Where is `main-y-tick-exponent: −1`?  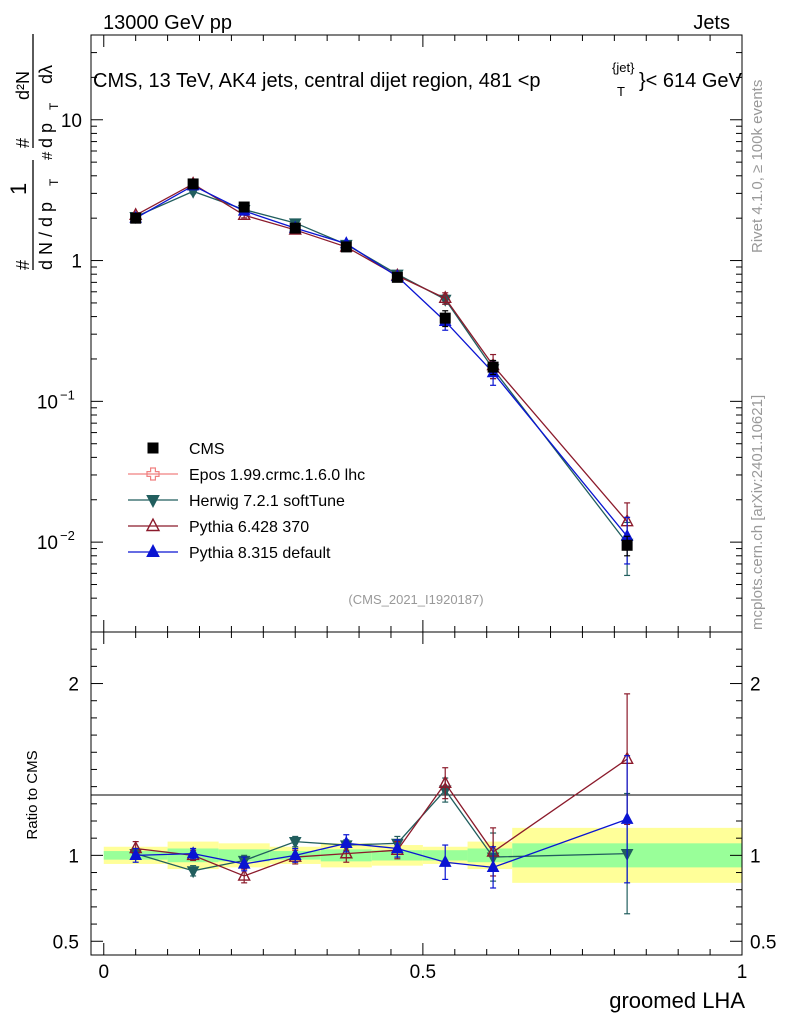 main-y-tick-exponent: −1 is located at coordinates (67, 394).